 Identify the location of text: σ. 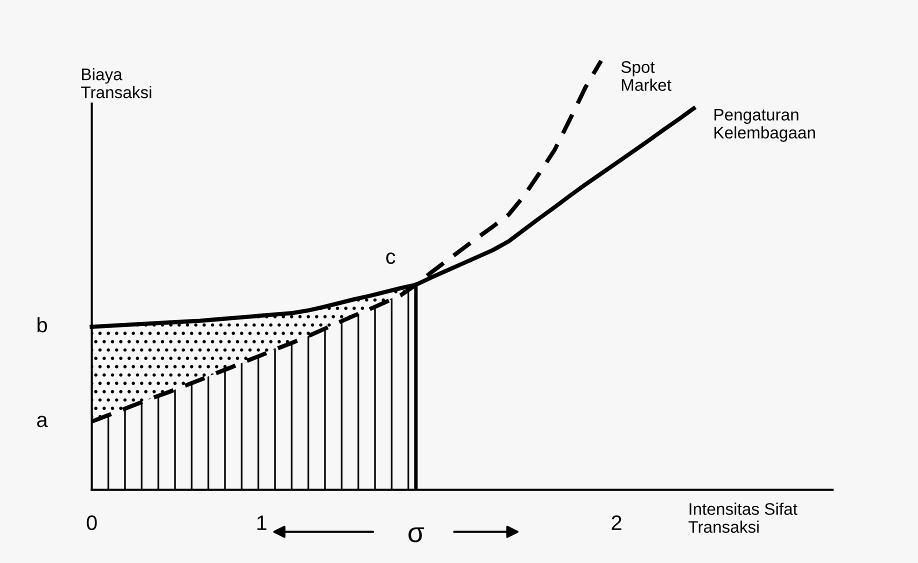
(416, 534).